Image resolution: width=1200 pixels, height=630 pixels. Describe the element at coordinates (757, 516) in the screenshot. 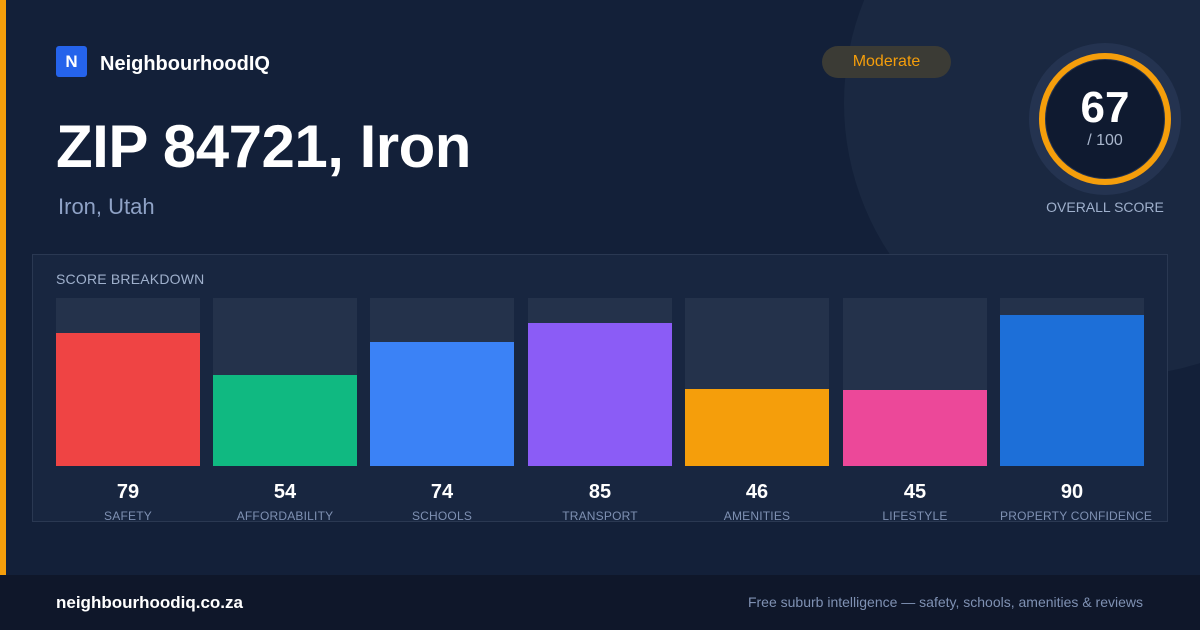

I see `bar-label-amenities: AMENITIES` at that location.